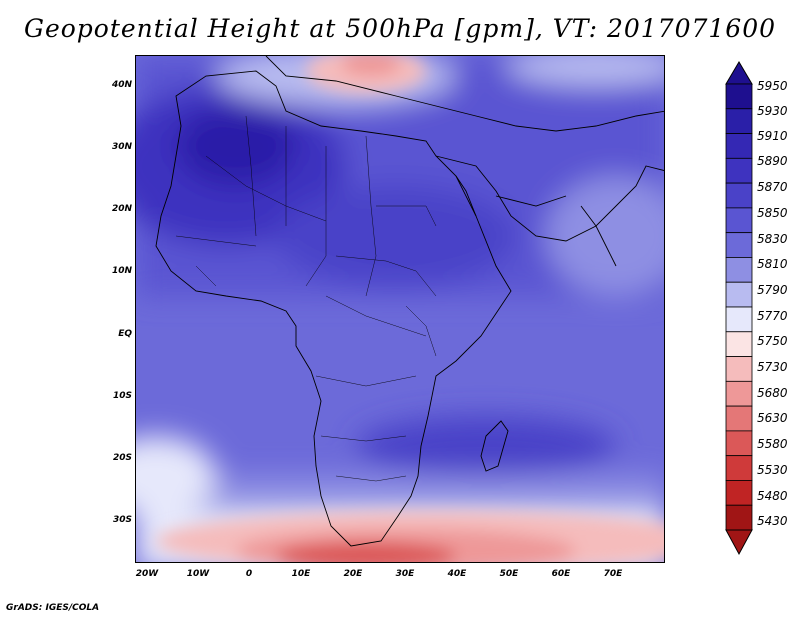 The height and width of the screenshot is (618, 800). What do you see at coordinates (613, 574) in the screenshot?
I see `lon-label-70e: 70E` at bounding box center [613, 574].